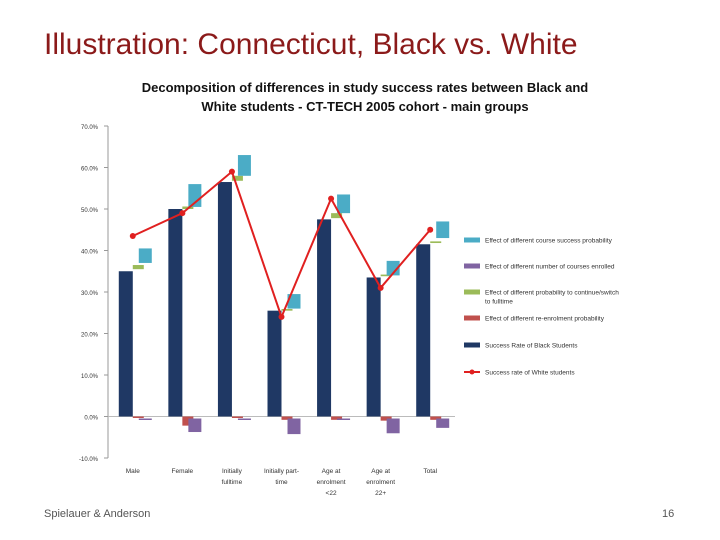  Describe the element at coordinates (90, 294) in the screenshot. I see `y-tick-label: 30.0%` at that location.